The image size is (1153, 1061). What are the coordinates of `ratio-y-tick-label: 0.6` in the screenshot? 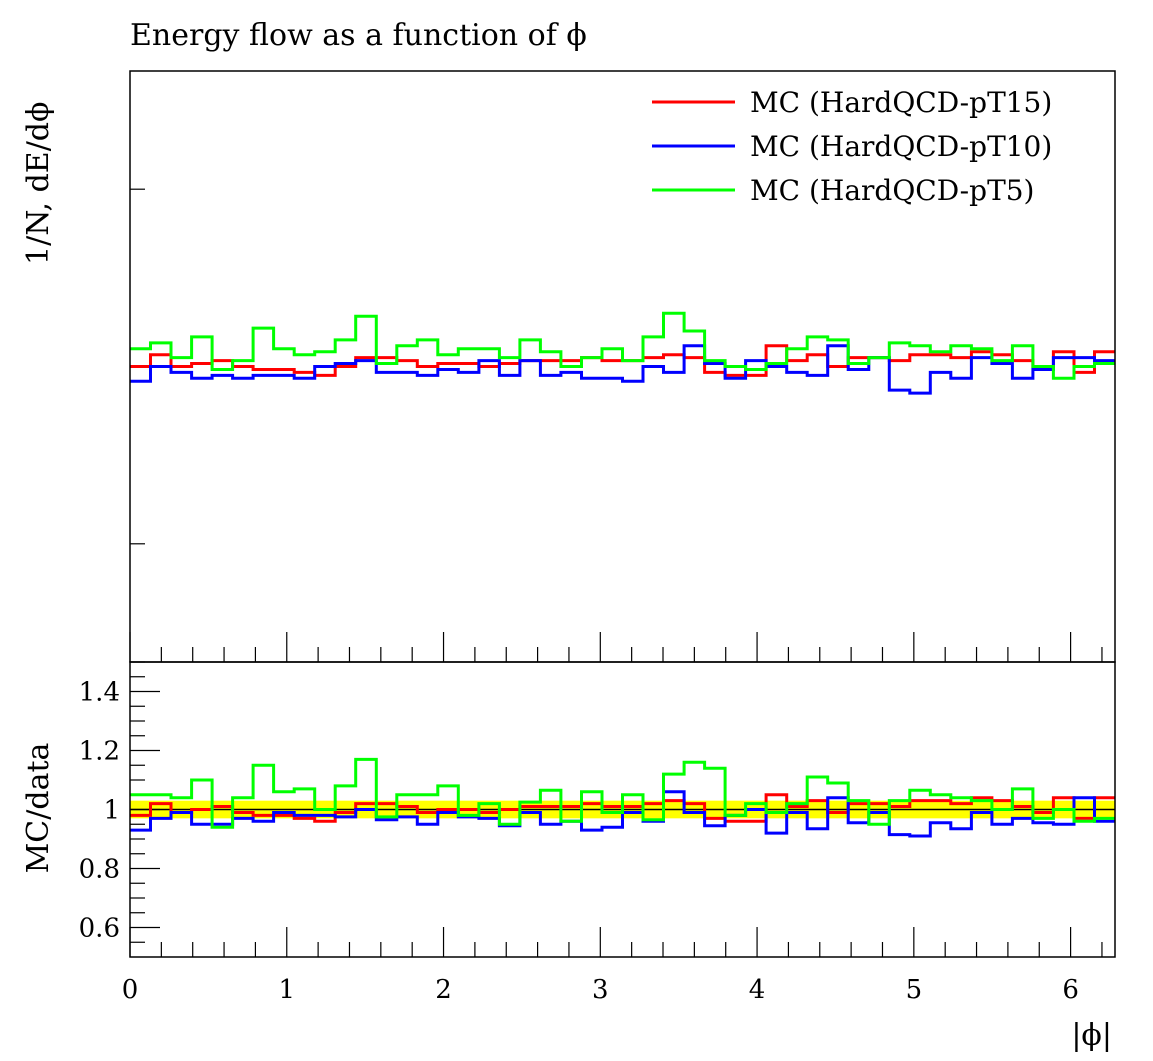 It's located at (99, 929).